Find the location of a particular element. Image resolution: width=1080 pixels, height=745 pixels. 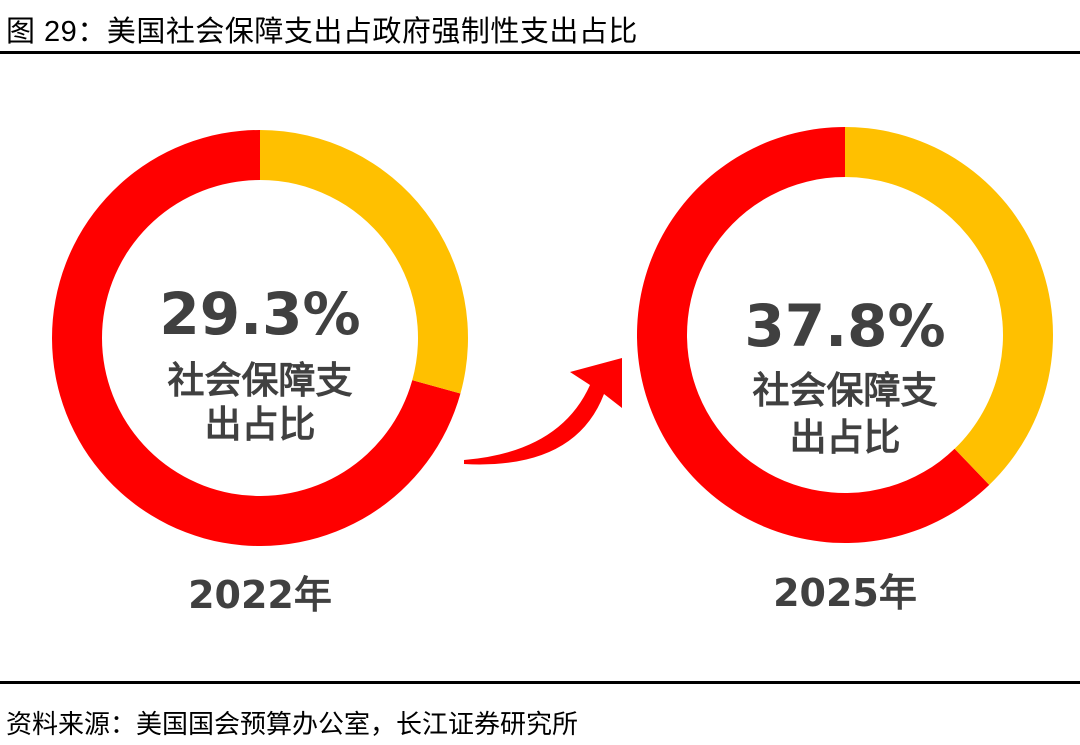

growth-arrow-icon is located at coordinates (543, 411).